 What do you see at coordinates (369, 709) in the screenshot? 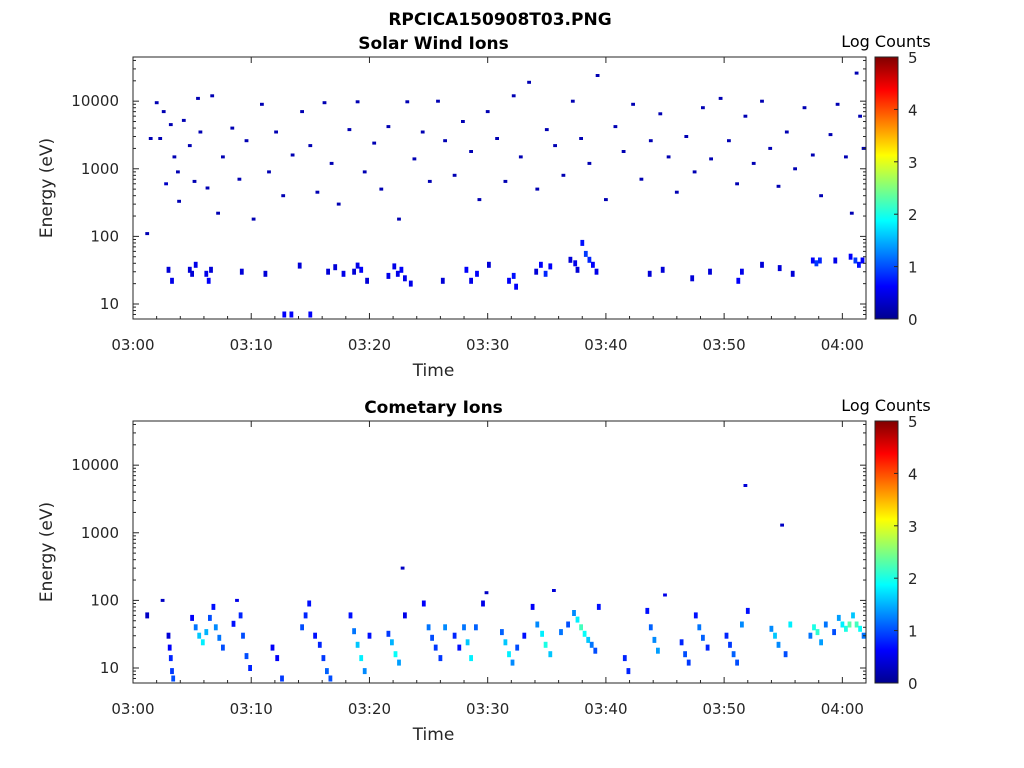
I see `x-tick-label: 03:20` at bounding box center [369, 709].